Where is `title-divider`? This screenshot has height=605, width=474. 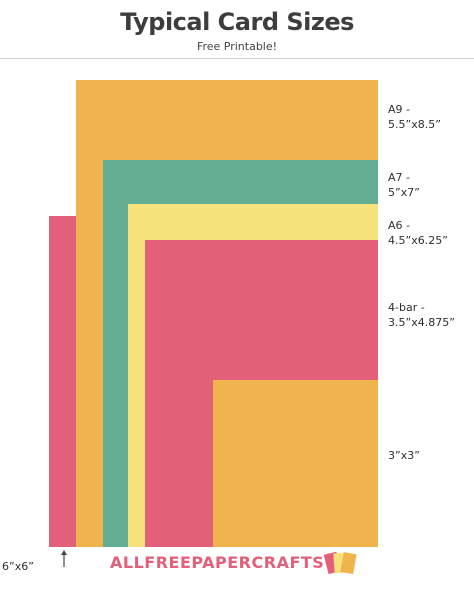 title-divider is located at coordinates (237, 58).